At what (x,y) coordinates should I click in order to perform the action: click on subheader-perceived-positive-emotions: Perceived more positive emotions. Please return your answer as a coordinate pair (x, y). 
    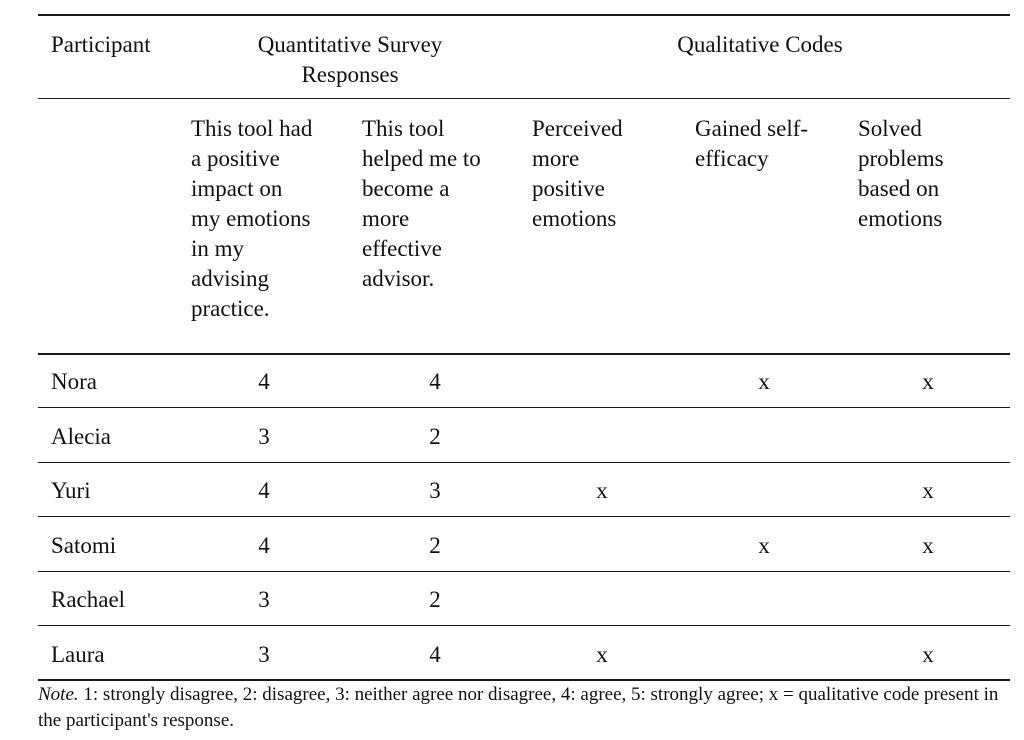
    Looking at the image, I should click on (577, 173).